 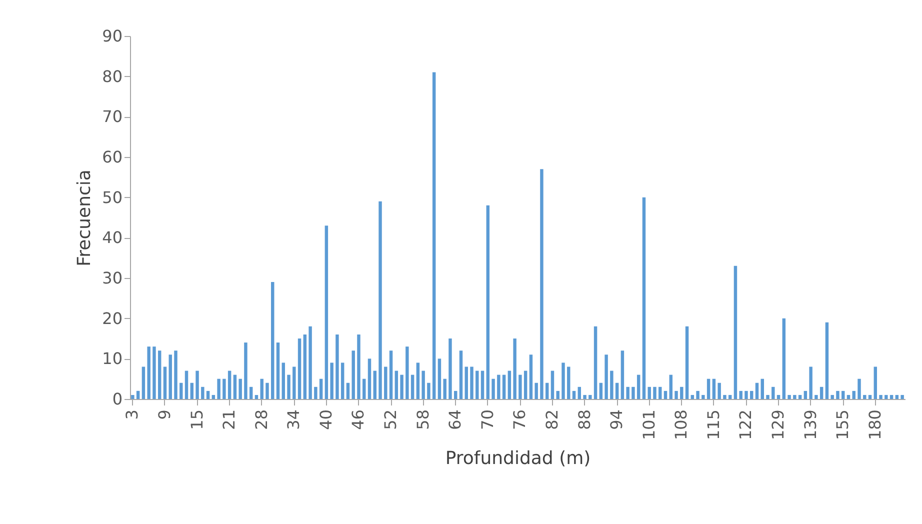 I want to click on x-tick-label: 122, so click(x=746, y=425).